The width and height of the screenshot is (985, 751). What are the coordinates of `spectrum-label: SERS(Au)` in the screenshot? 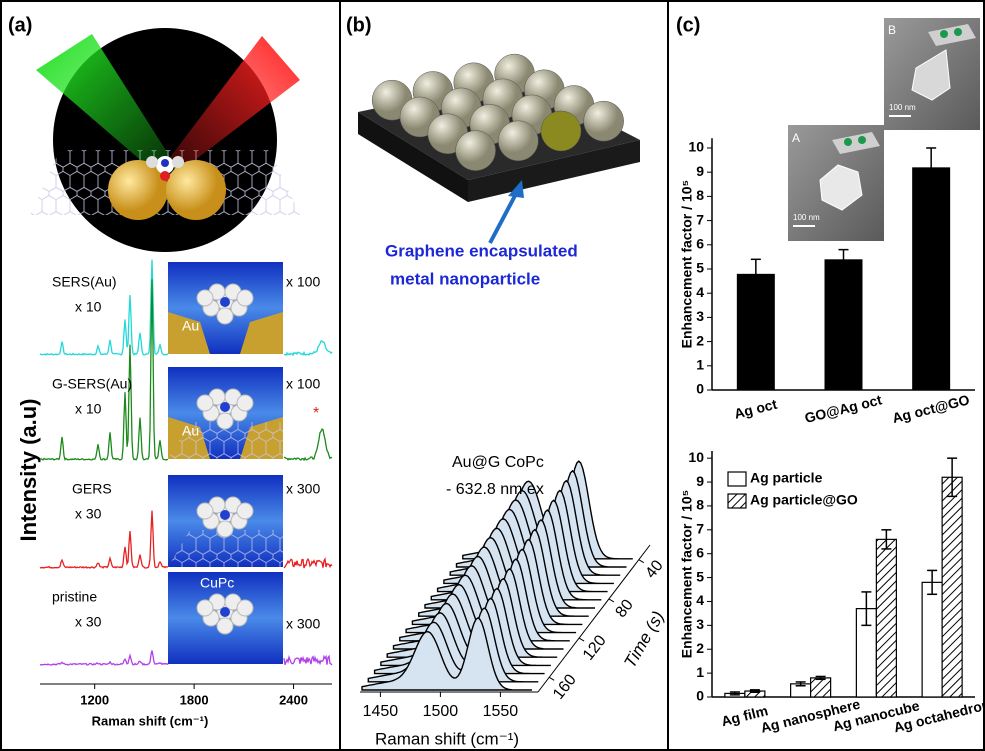 It's located at (84, 282).